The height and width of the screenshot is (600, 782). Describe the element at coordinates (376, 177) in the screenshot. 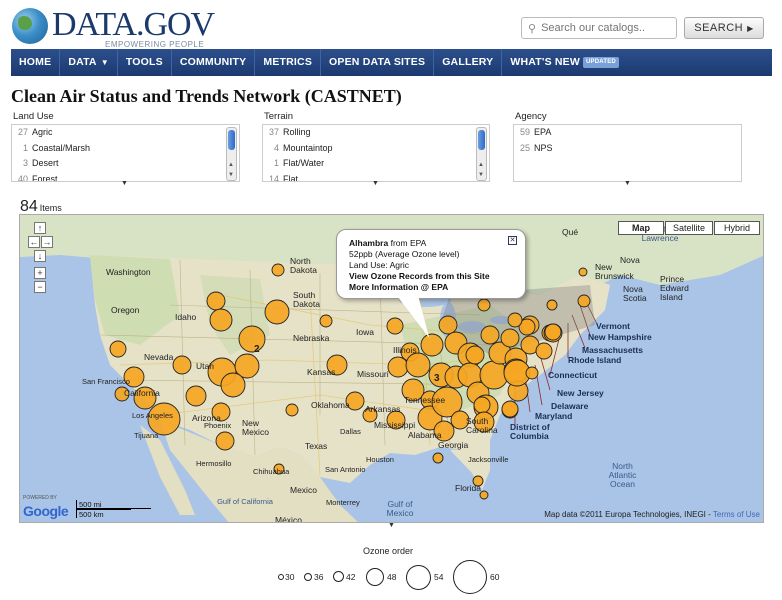

I see `filter-option: 14 Flat` at that location.